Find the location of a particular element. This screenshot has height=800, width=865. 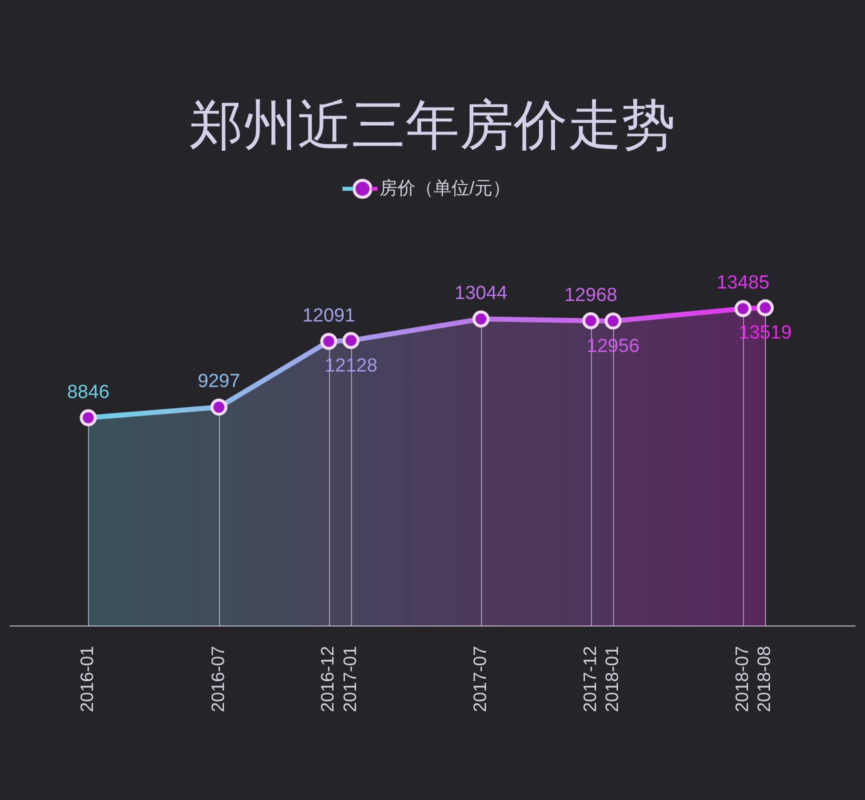

x-tick-label: 2018-08 is located at coordinates (764, 679).